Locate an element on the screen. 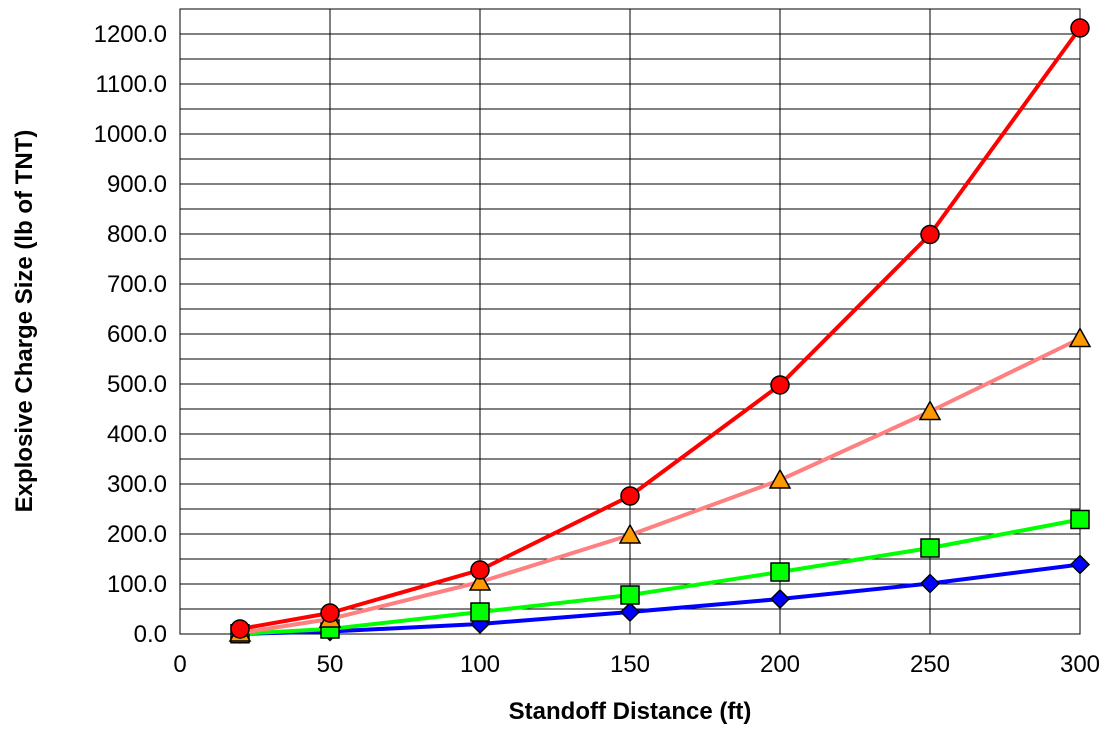 The height and width of the screenshot is (752, 1109). x-tick-label: 0 is located at coordinates (179, 664).